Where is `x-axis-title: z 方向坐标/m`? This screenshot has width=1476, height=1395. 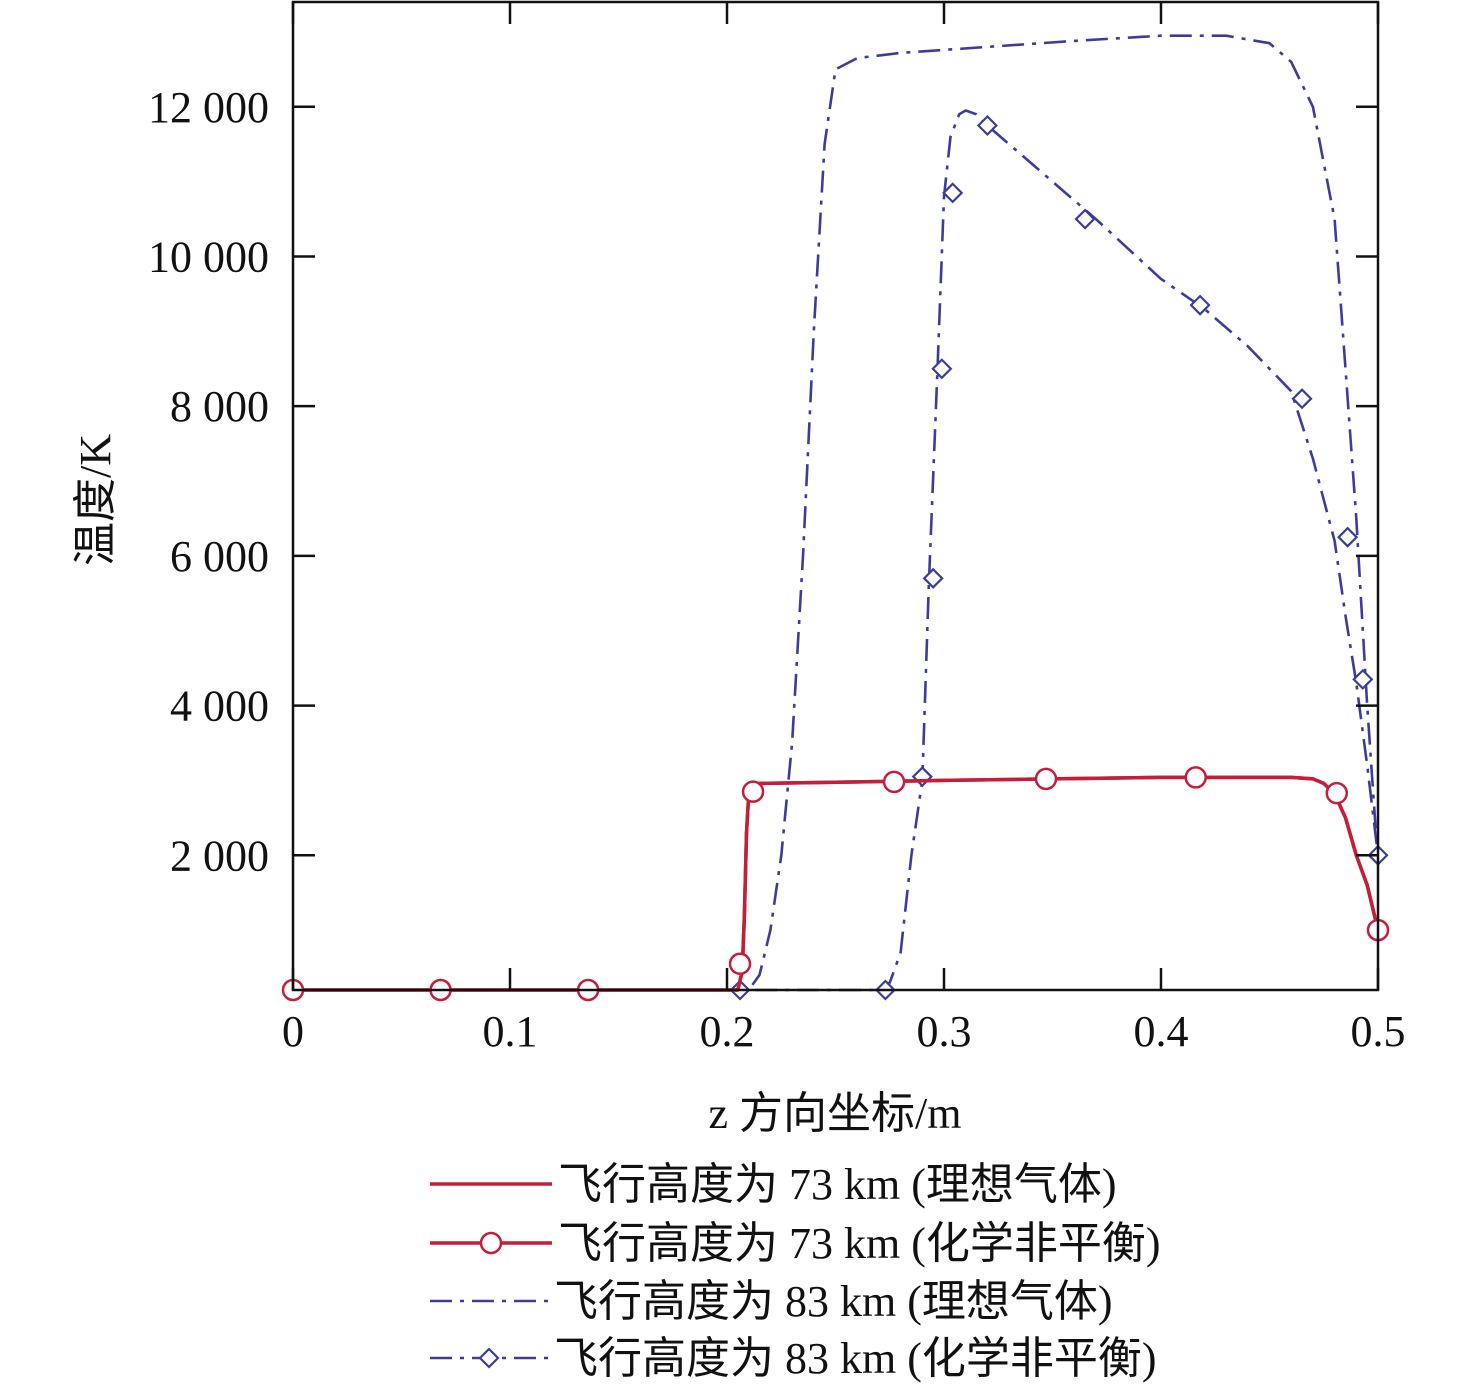 x-axis-title: z 方向坐标/m is located at coordinates (835, 1113).